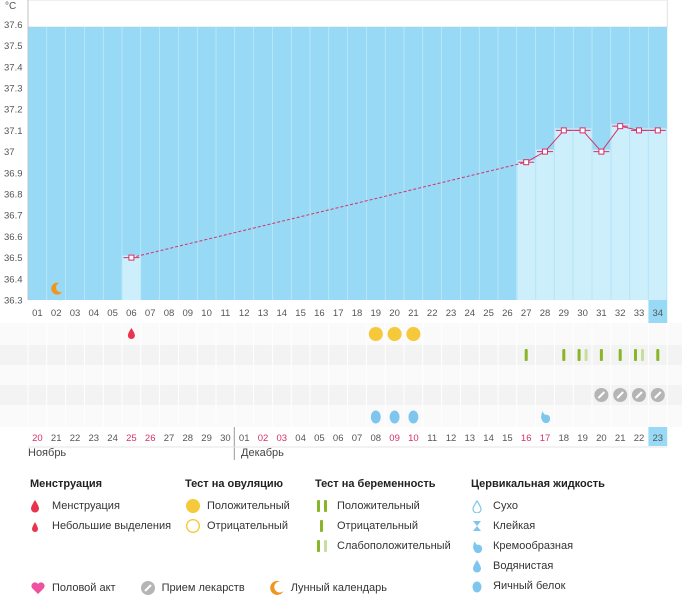 Image resolution: width=682 pixels, height=598 pixels. I want to click on legend-item-pregnancy-positive: Положительный, so click(383, 506).